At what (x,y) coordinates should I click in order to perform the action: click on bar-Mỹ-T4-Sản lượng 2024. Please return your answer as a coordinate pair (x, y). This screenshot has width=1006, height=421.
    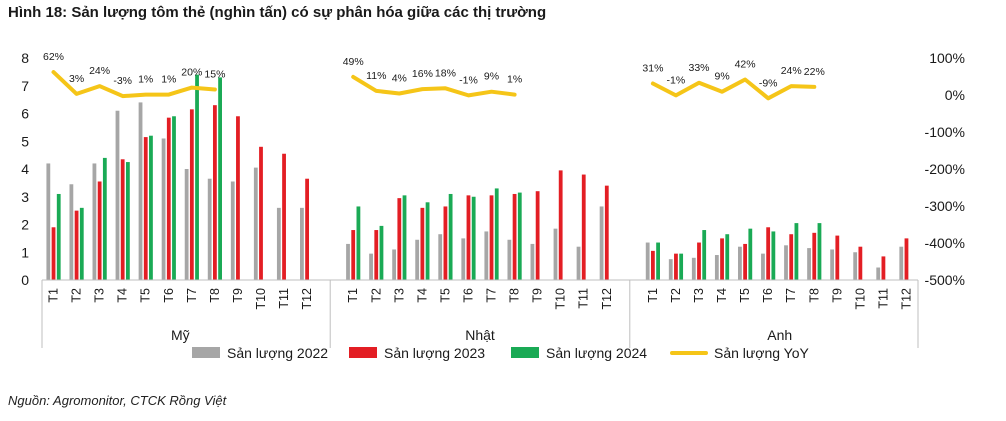
    Looking at the image, I should click on (127, 221).